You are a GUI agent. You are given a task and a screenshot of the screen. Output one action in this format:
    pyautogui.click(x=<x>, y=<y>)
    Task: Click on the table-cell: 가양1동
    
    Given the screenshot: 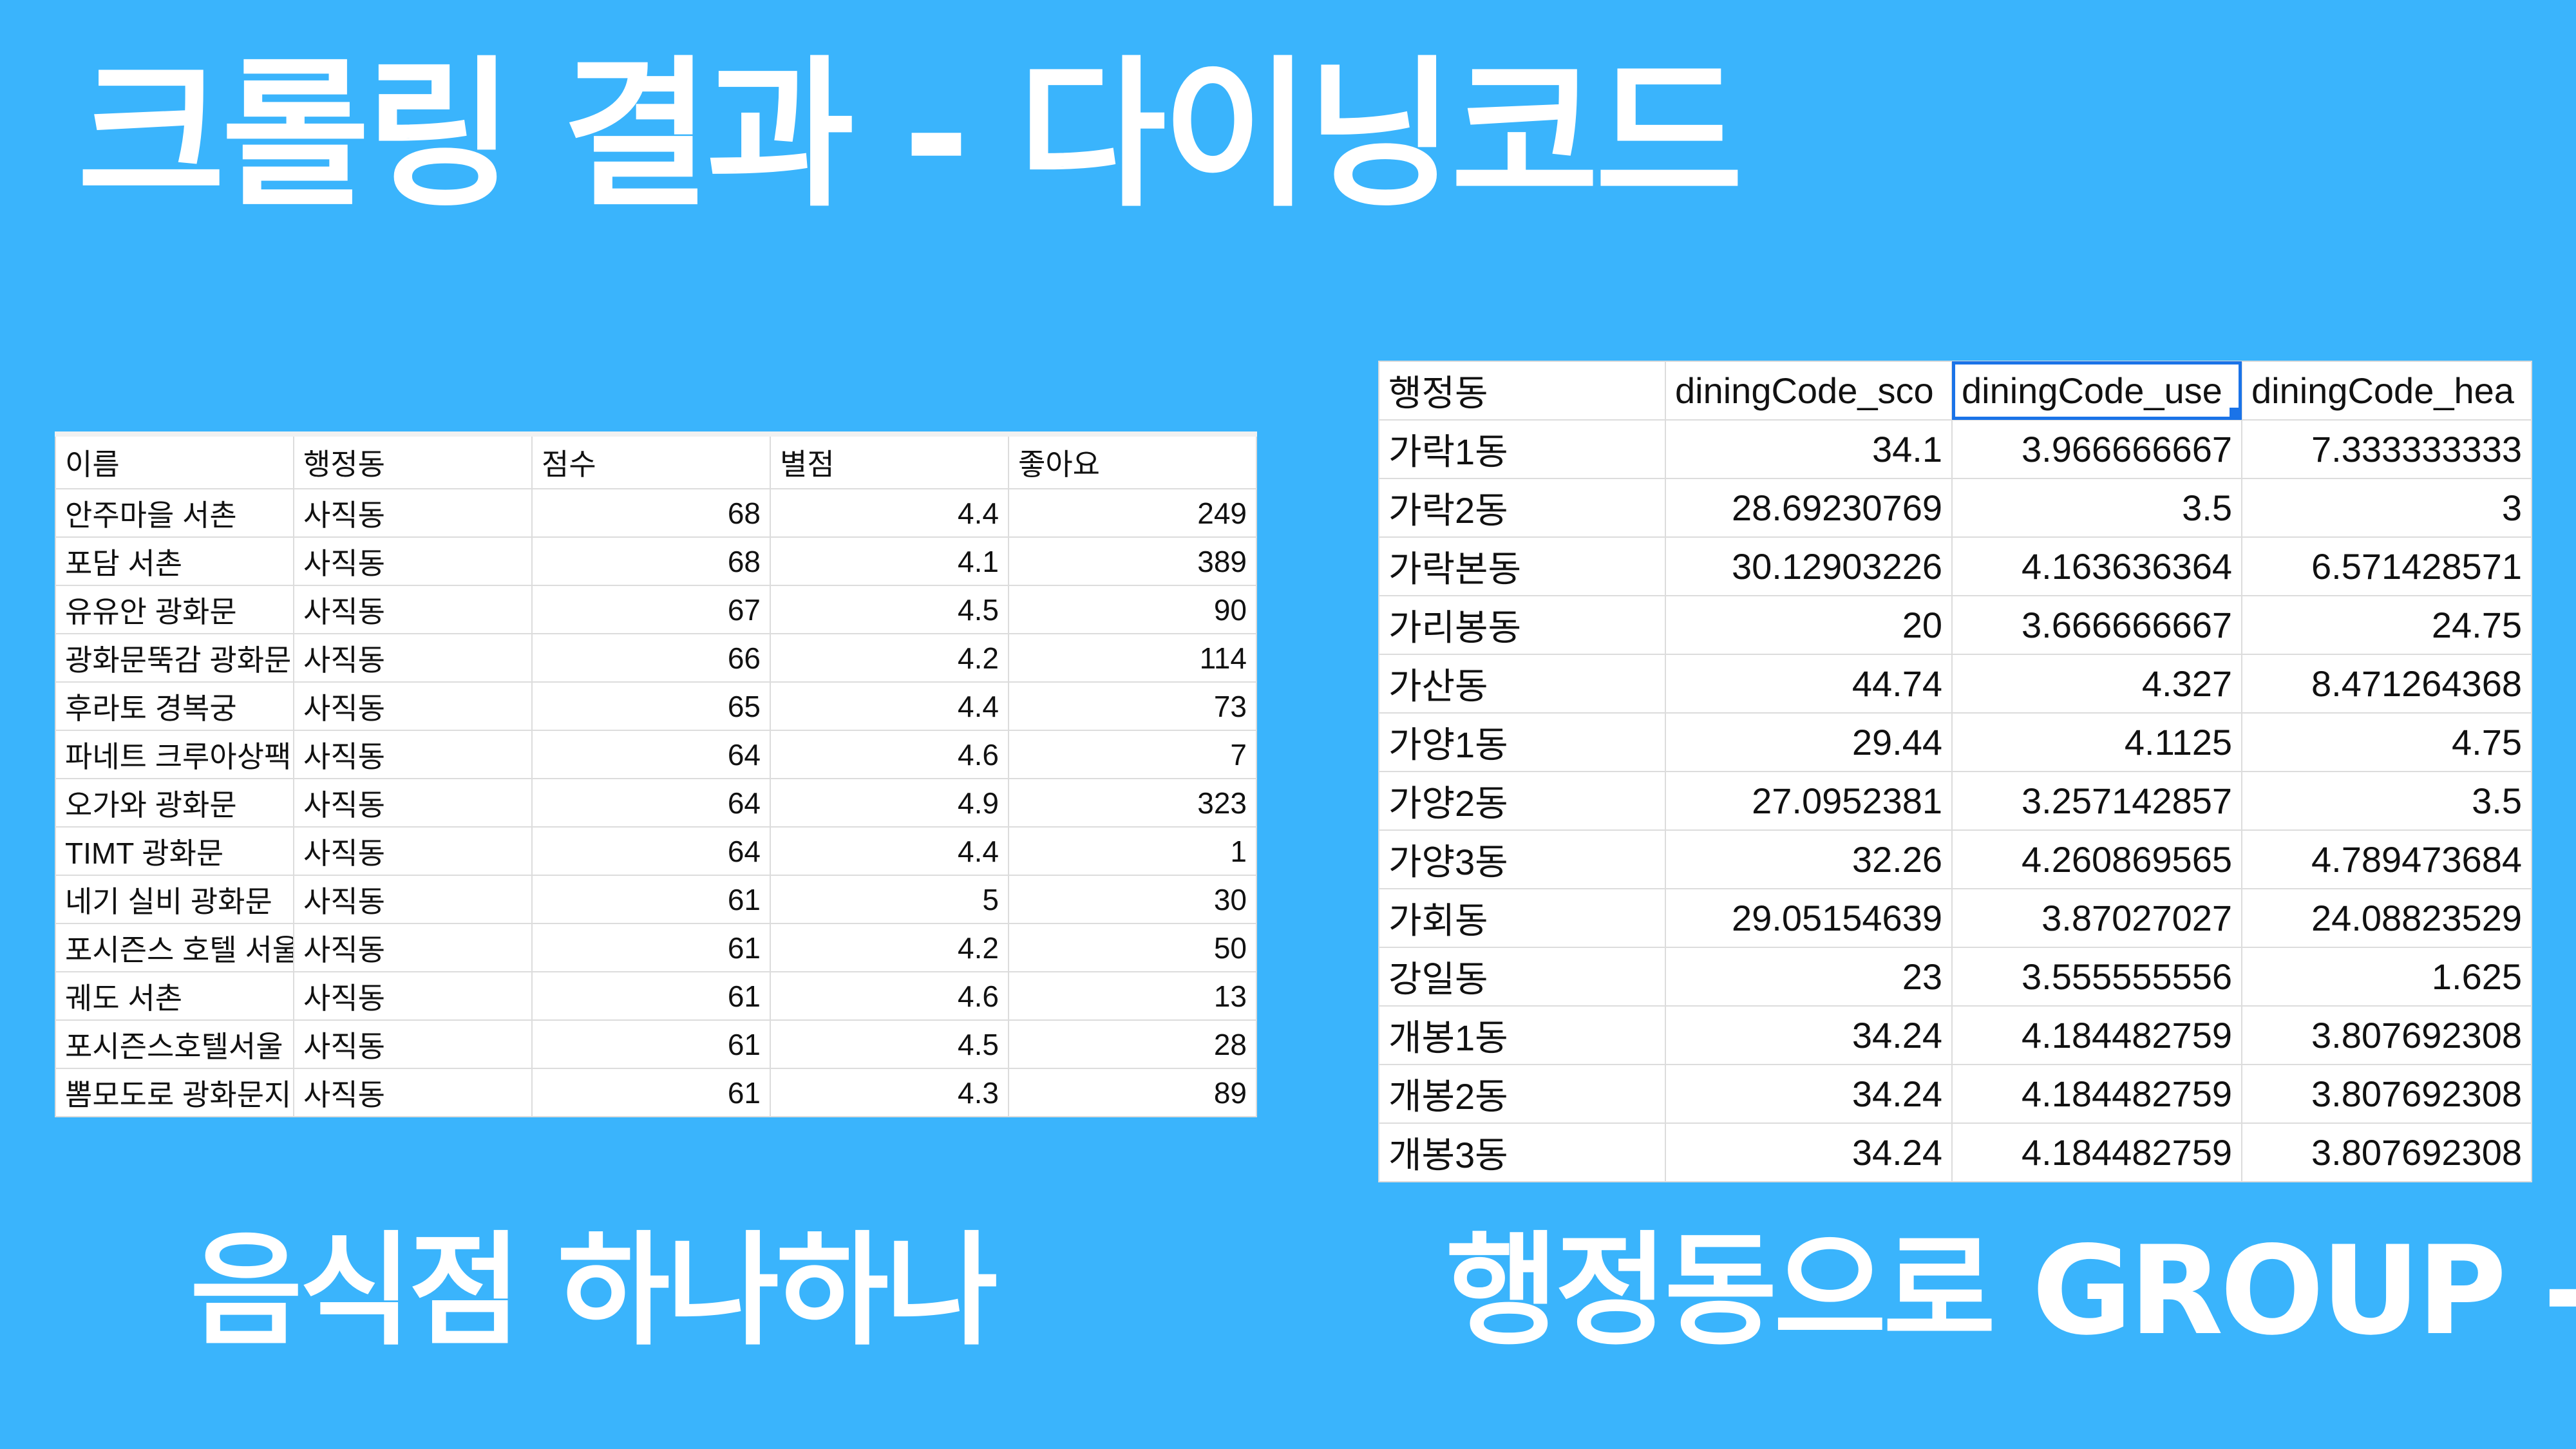 What is the action you would take?
    pyautogui.click(x=1522, y=742)
    